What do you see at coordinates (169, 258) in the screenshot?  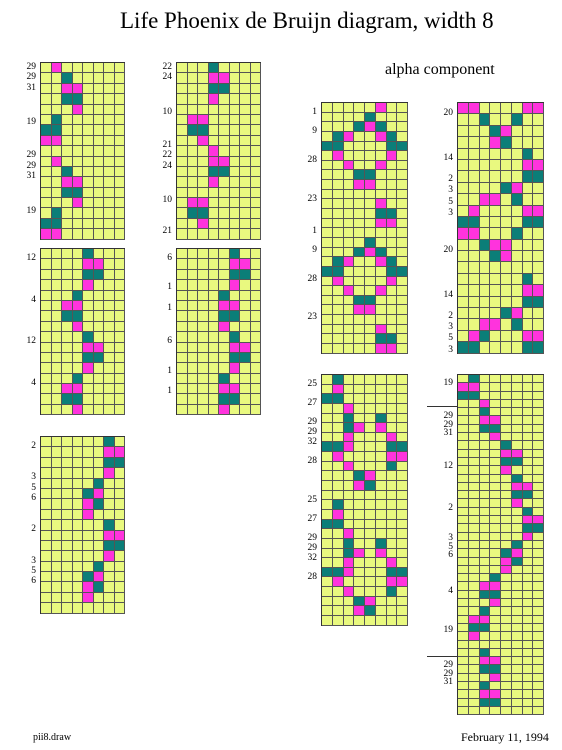 I see `row-label: 6` at bounding box center [169, 258].